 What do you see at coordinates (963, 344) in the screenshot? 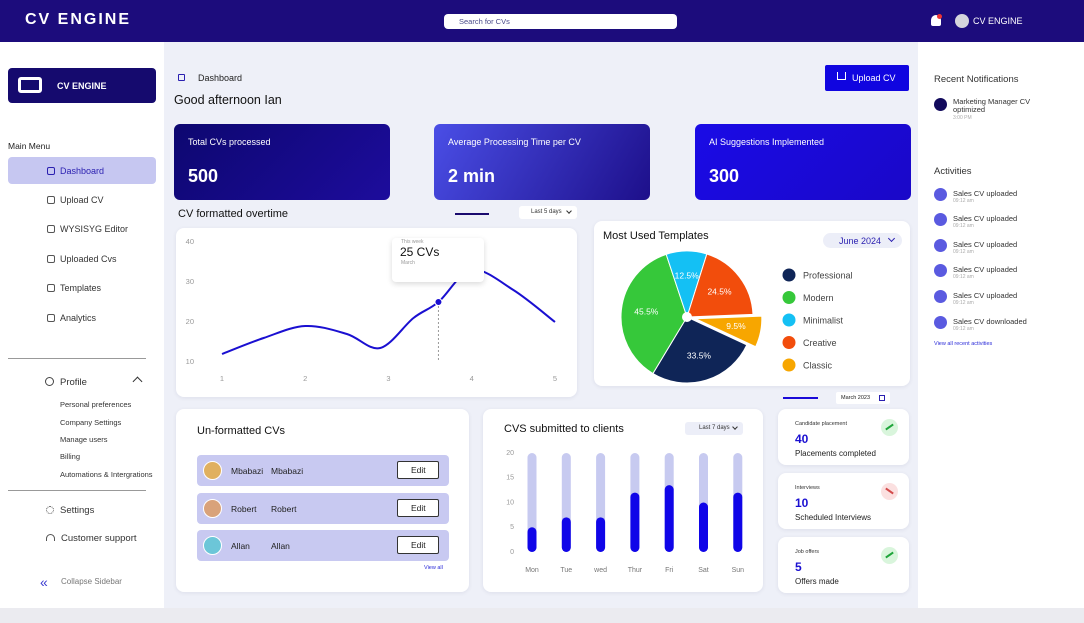
I see `view-all-link: View all recent activities` at bounding box center [963, 344].